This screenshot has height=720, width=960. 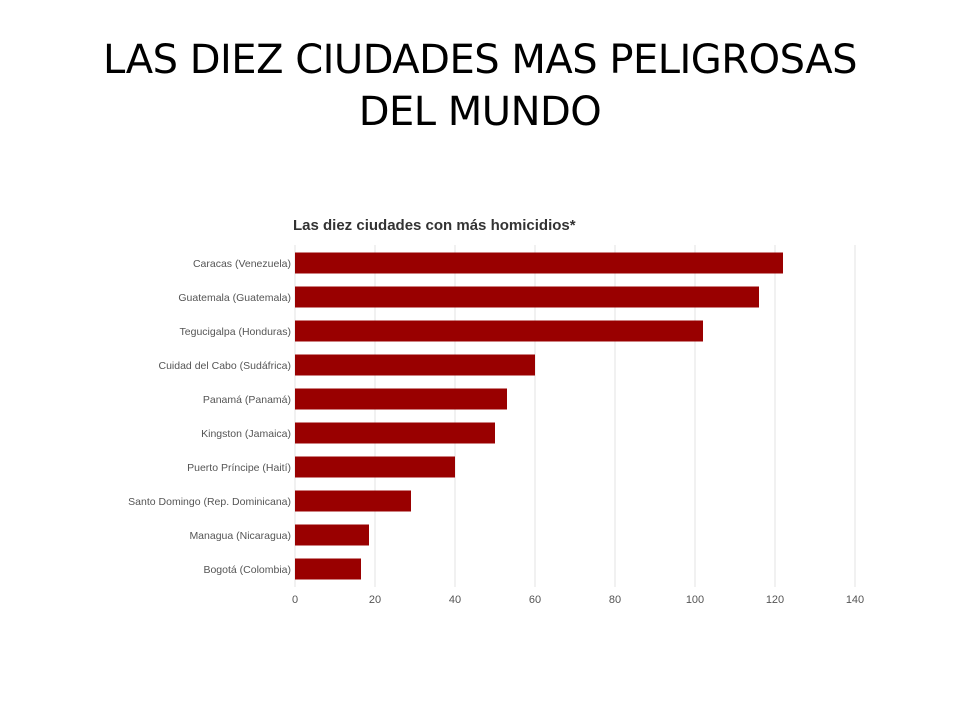 I want to click on category-label: Panamá (Panamá), so click(x=247, y=400).